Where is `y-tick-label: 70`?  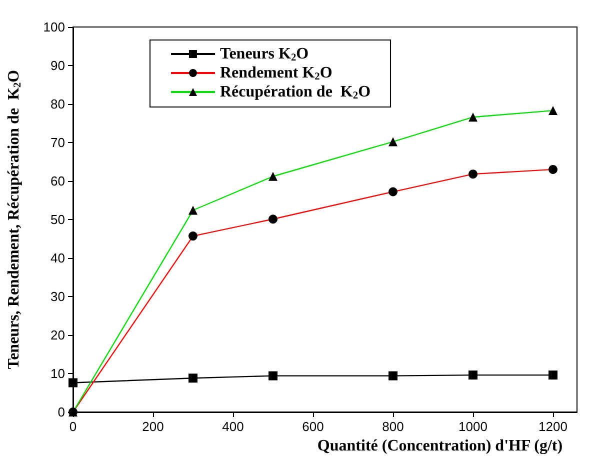 y-tick-label: 70 is located at coordinates (57, 142).